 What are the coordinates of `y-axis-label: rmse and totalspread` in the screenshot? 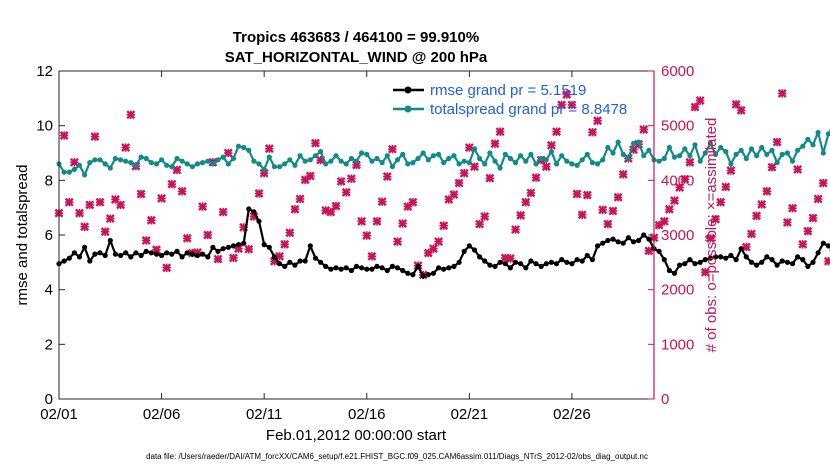 It's located at (22, 235).